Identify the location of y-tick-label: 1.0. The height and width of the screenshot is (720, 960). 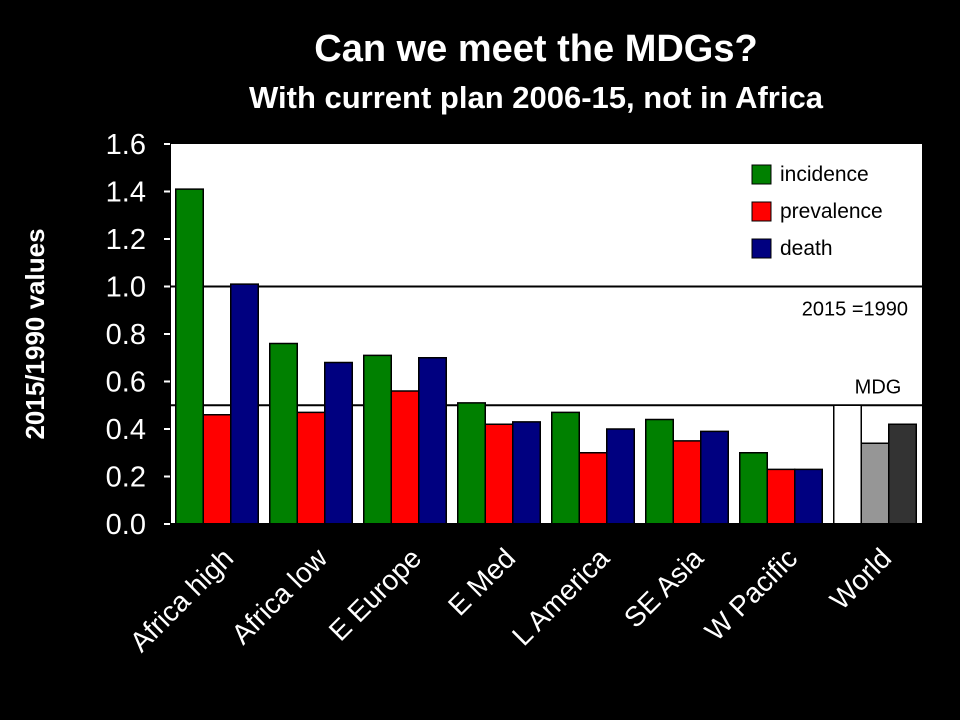
(126, 288).